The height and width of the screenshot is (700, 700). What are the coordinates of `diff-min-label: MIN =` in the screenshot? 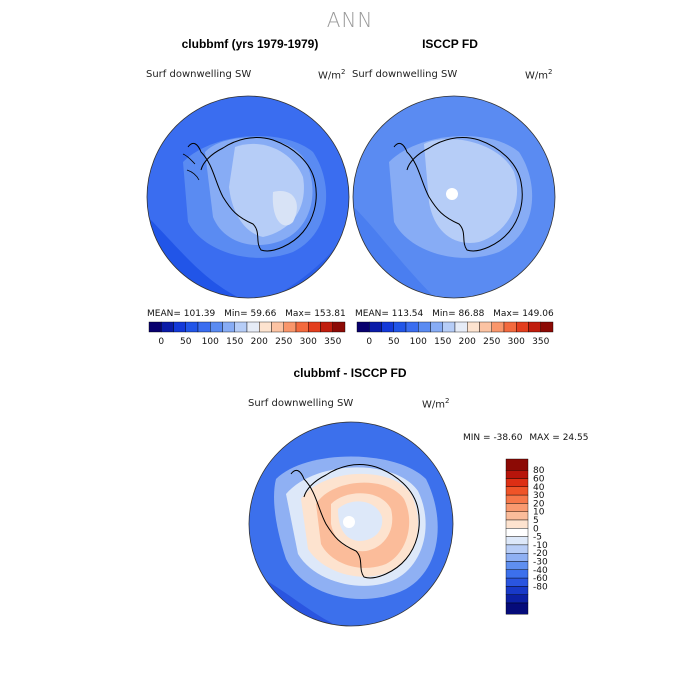 It's located at (477, 438).